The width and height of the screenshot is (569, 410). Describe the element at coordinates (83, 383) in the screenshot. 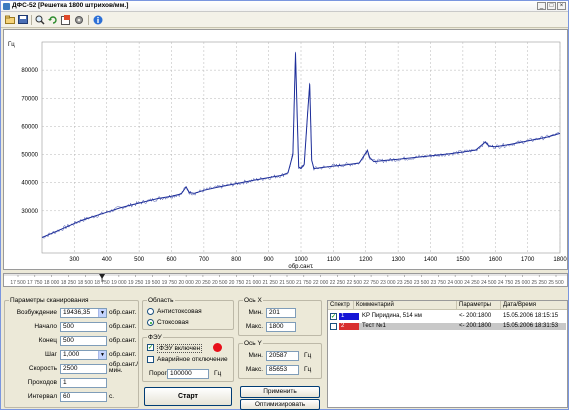

I see `passes-input: 1` at that location.